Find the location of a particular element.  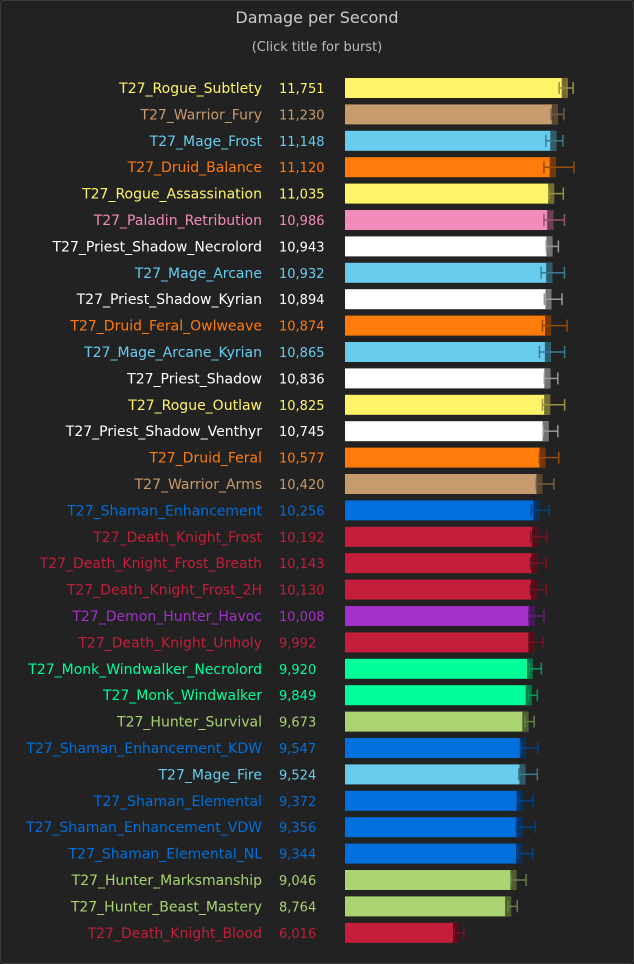

bar-t27-mage-fire is located at coordinates (435, 774).